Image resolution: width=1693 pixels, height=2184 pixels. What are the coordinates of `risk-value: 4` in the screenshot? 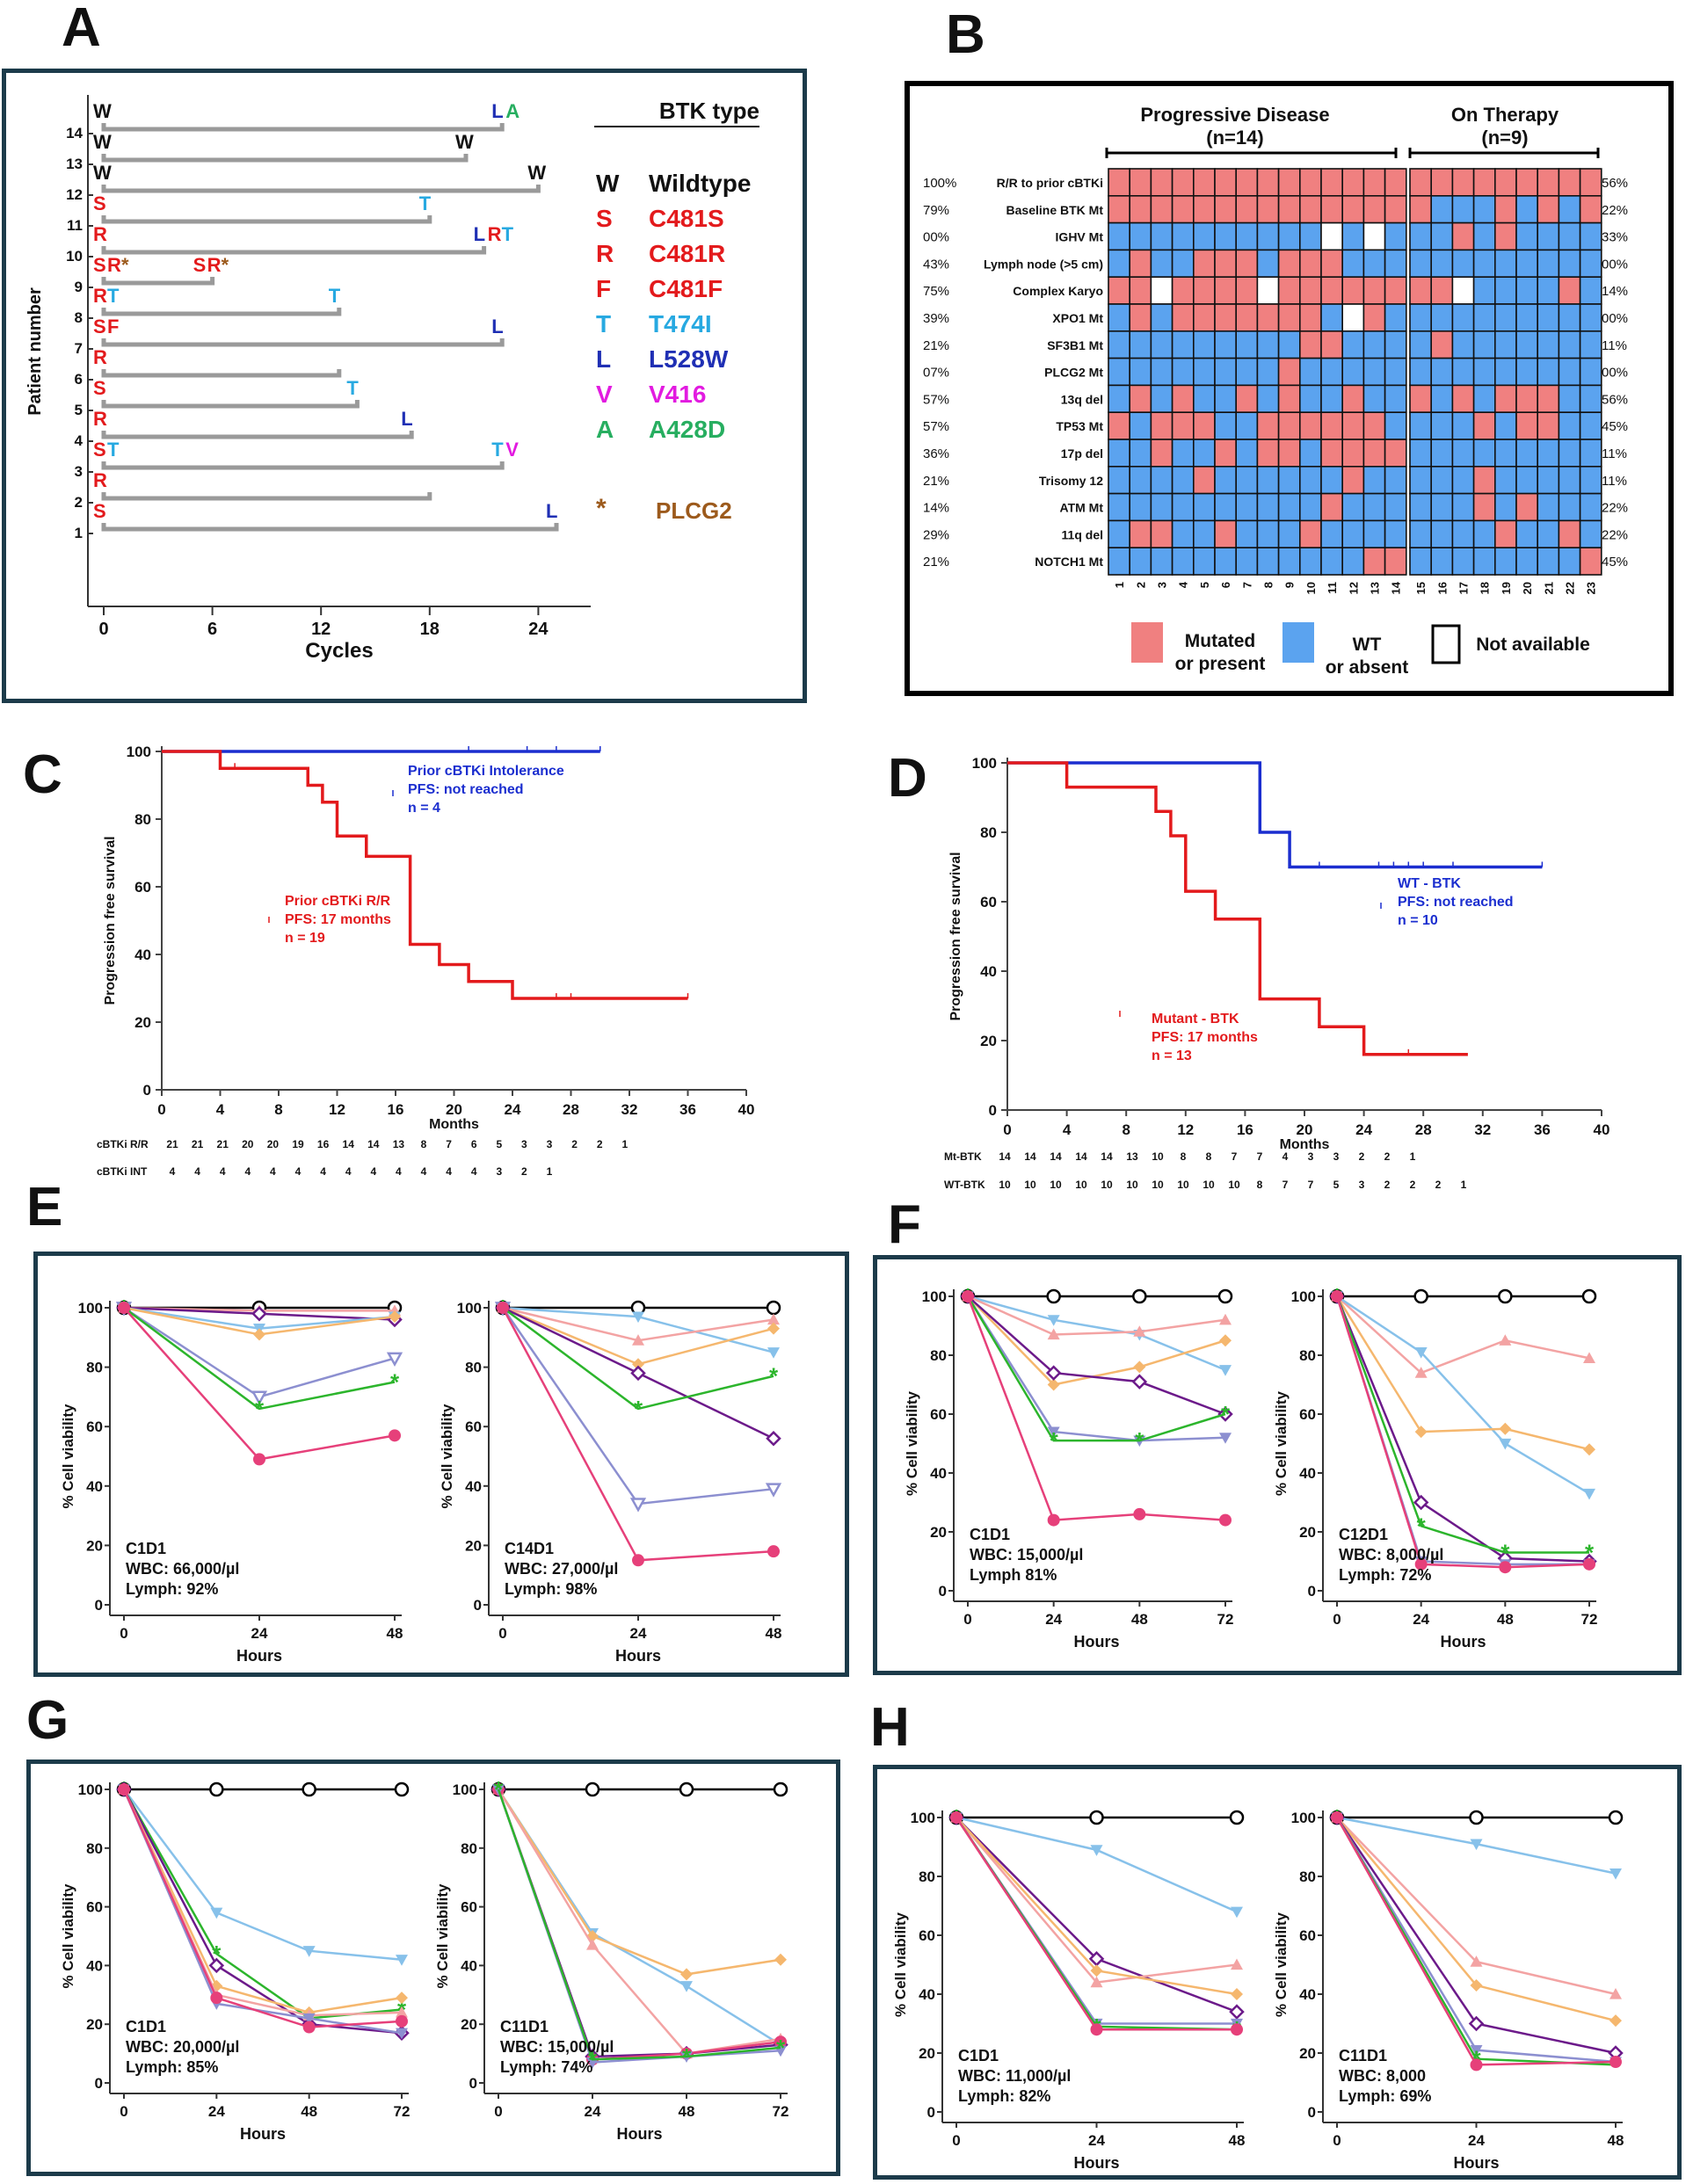 It's located at (273, 1171).